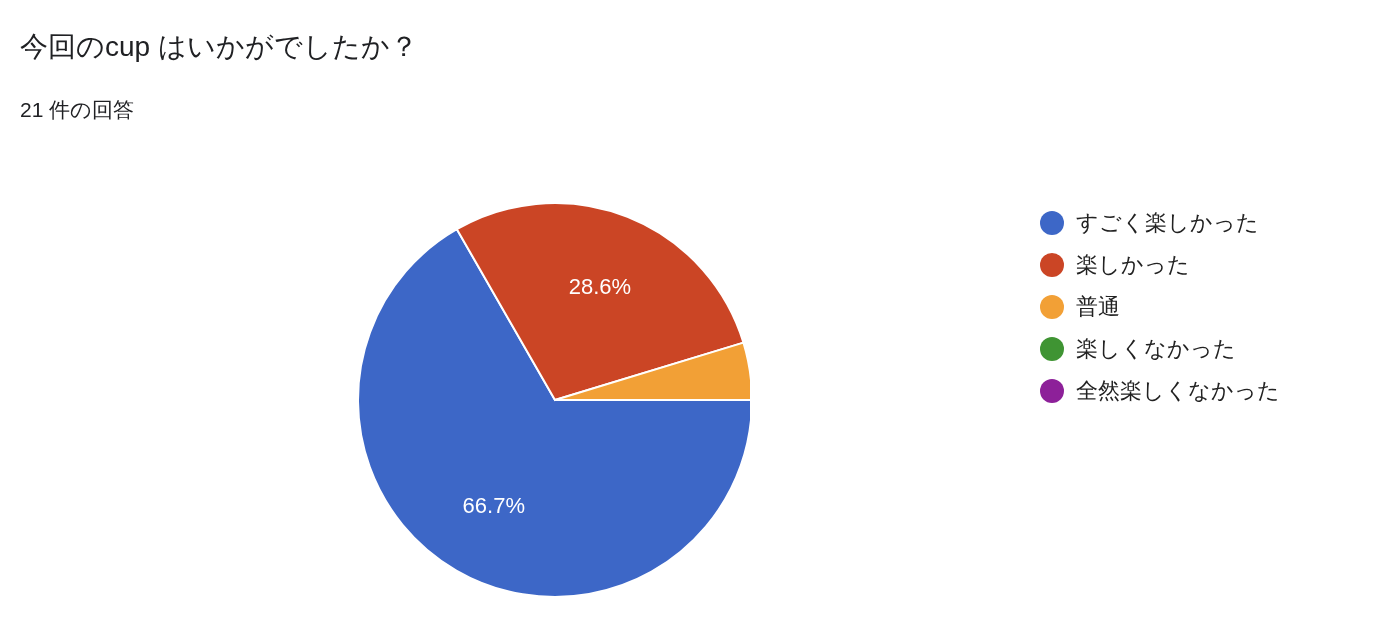 Image resolution: width=1384 pixels, height=618 pixels. Describe the element at coordinates (77, 110) in the screenshot. I see `text: 21 件の回答` at that location.